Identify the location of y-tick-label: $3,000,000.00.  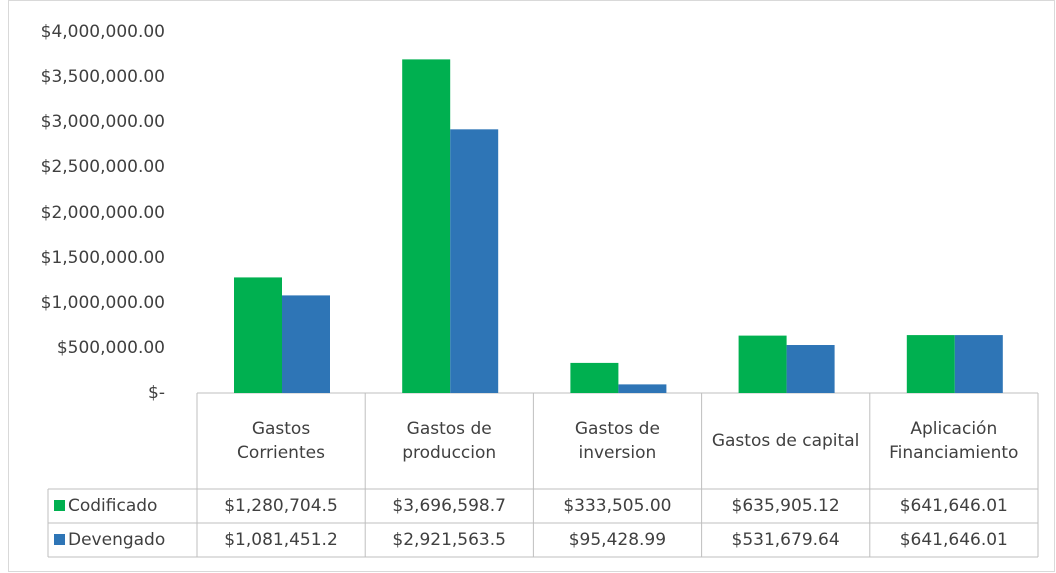
(102, 122).